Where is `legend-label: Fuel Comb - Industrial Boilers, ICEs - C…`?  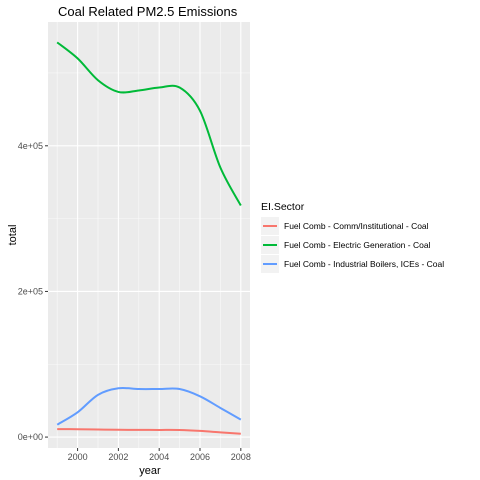
legend-label: Fuel Comb - Industrial Boilers, ICEs - C… is located at coordinates (364, 264).